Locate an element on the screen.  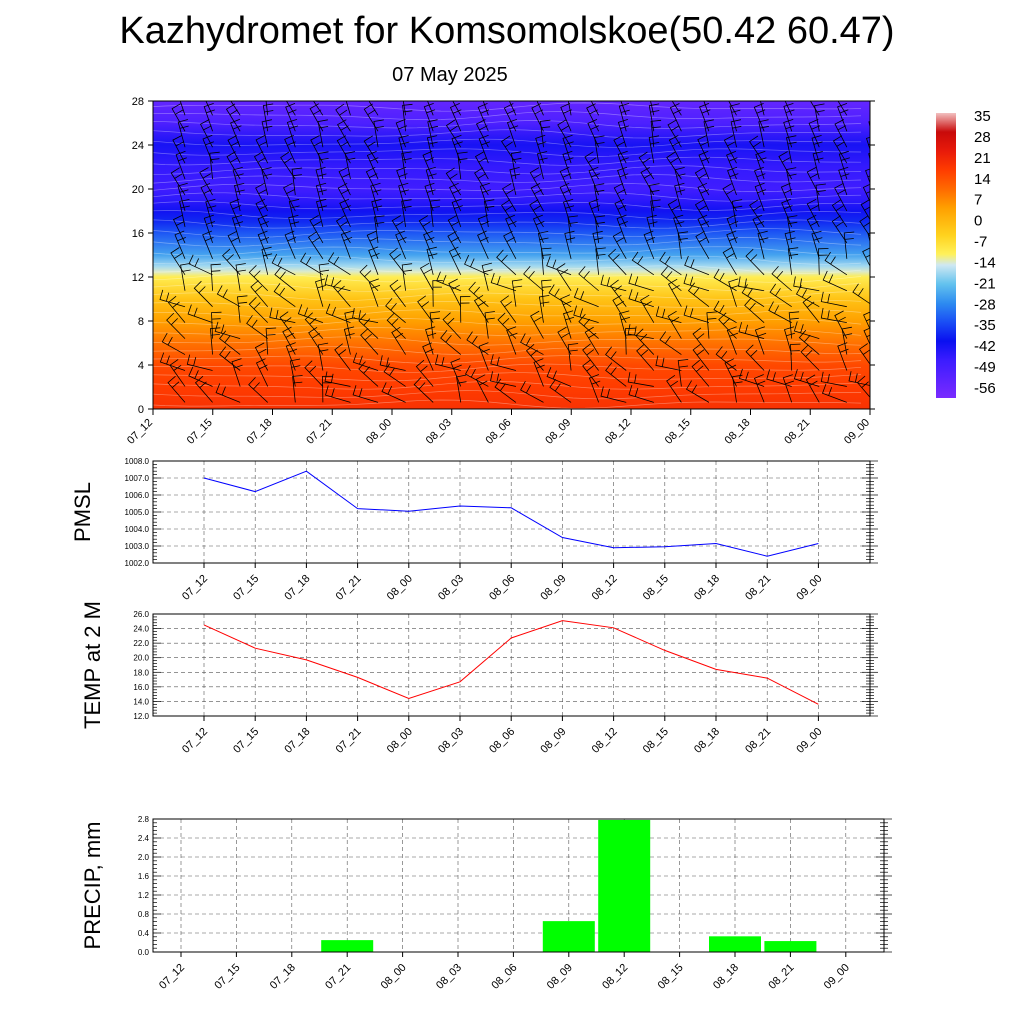
colorbar-tick-label: -28 is located at coordinates (985, 304).